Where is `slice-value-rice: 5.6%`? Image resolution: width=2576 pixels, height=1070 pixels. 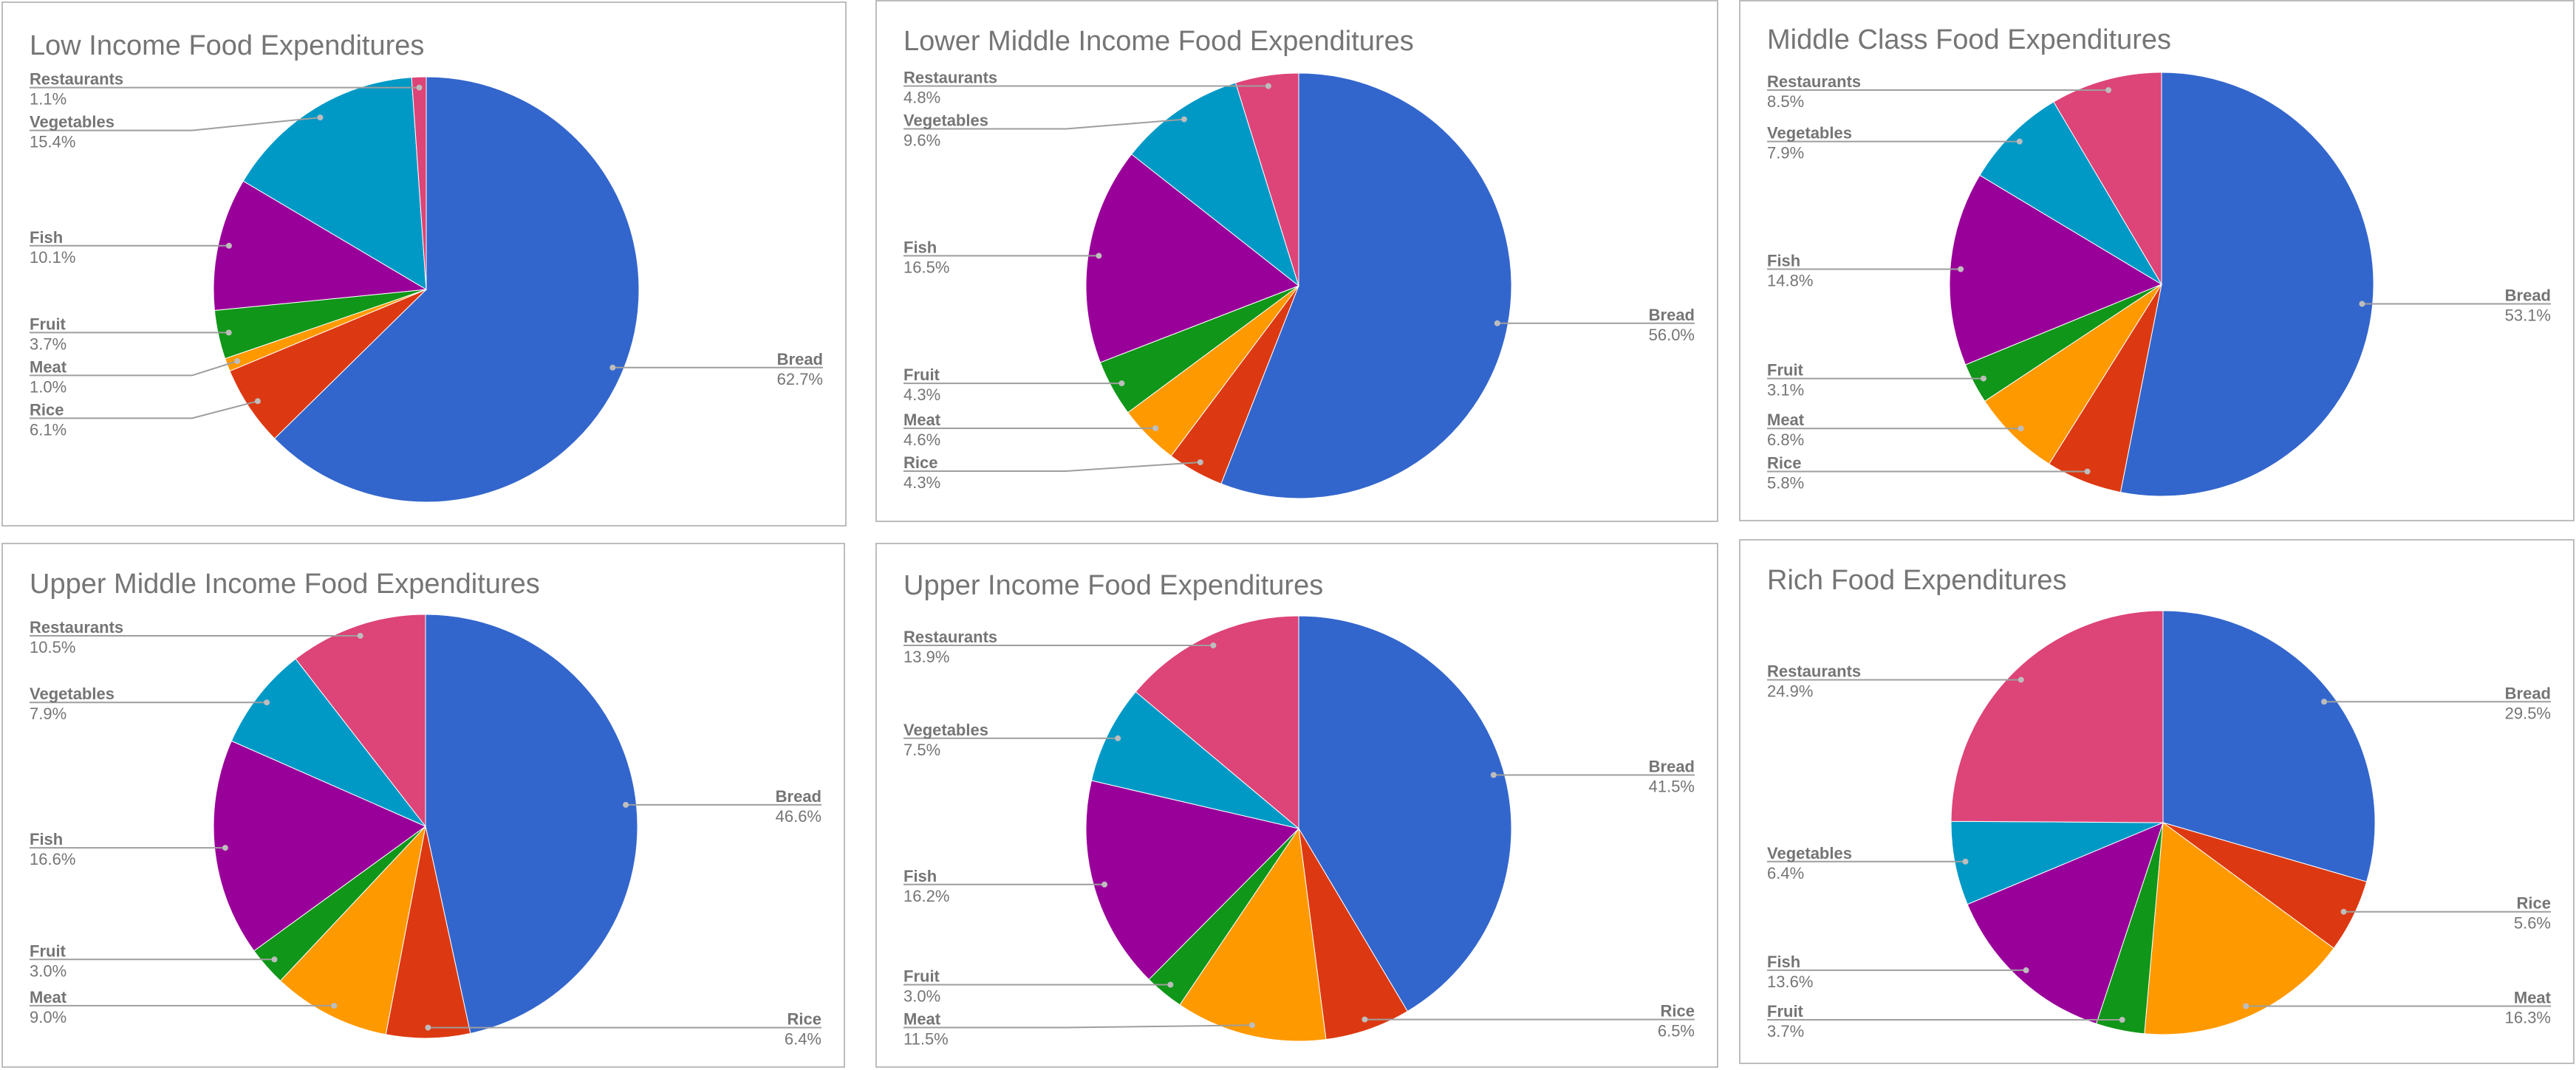
slice-value-rice: 5.6% is located at coordinates (2532, 923).